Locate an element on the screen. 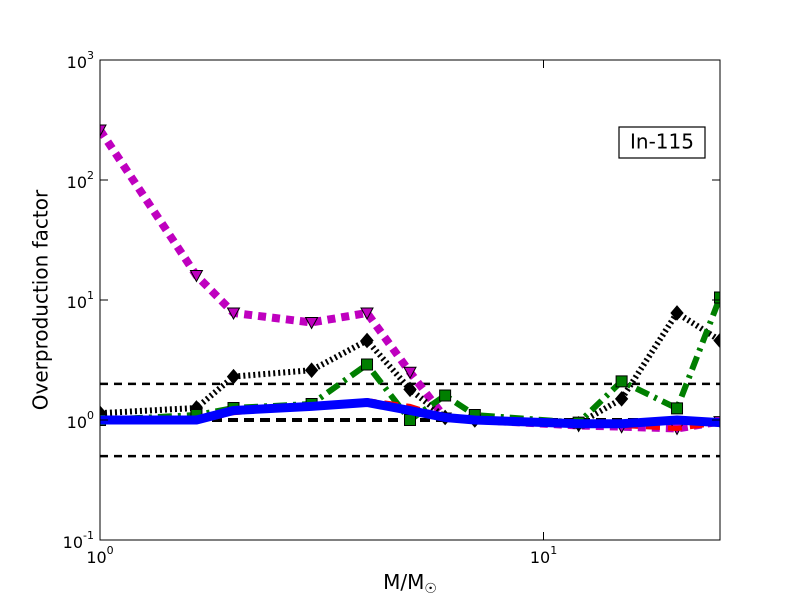 This screenshot has height=600, width=800. tick-label: 10⁻¹ is located at coordinates (78, 540).